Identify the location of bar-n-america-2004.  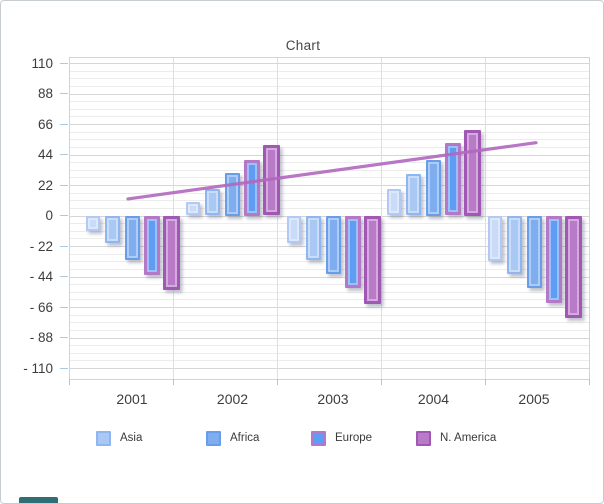
(473, 172).